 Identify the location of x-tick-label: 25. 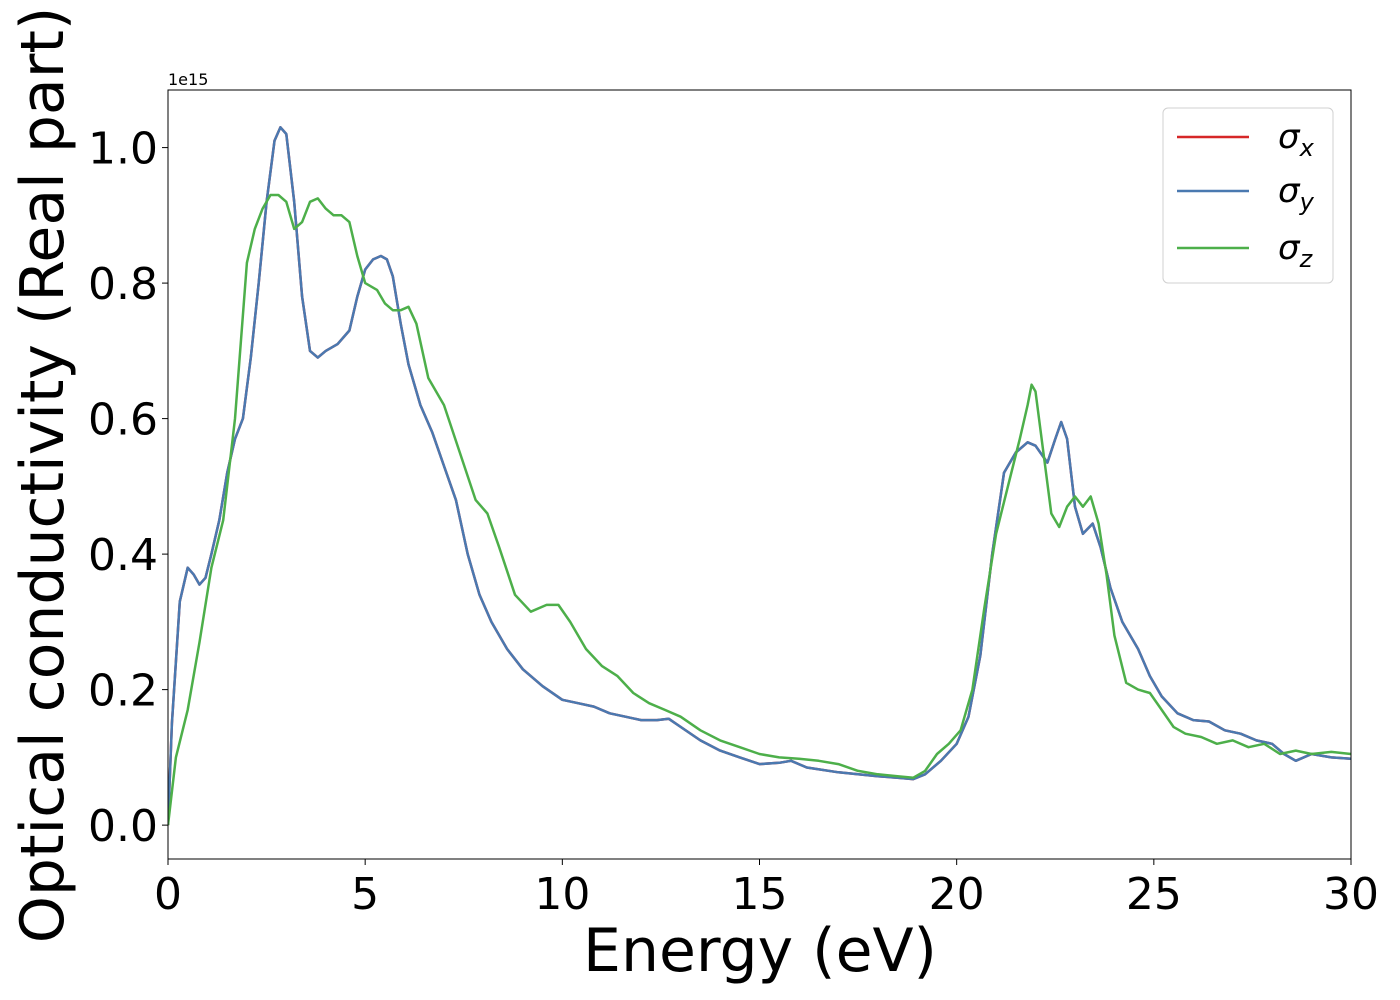
(1154, 894).